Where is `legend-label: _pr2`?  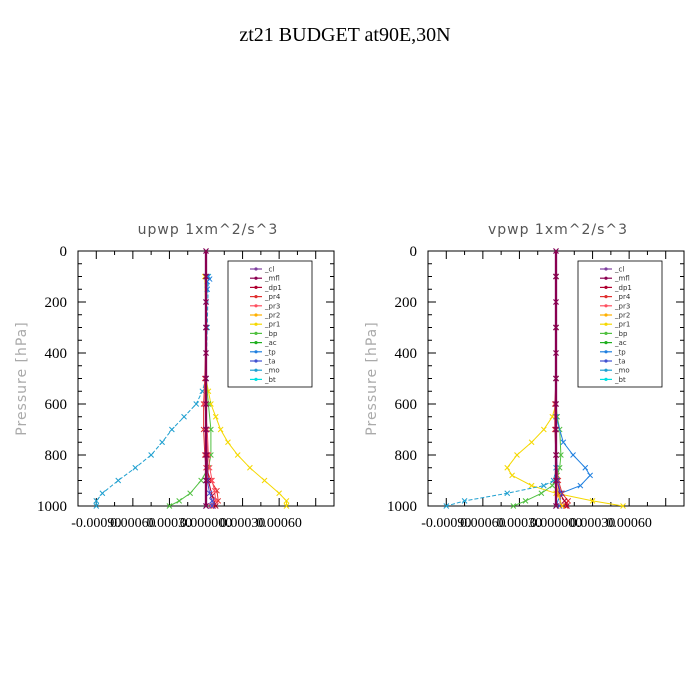
legend-label: _pr2 is located at coordinates (622, 316).